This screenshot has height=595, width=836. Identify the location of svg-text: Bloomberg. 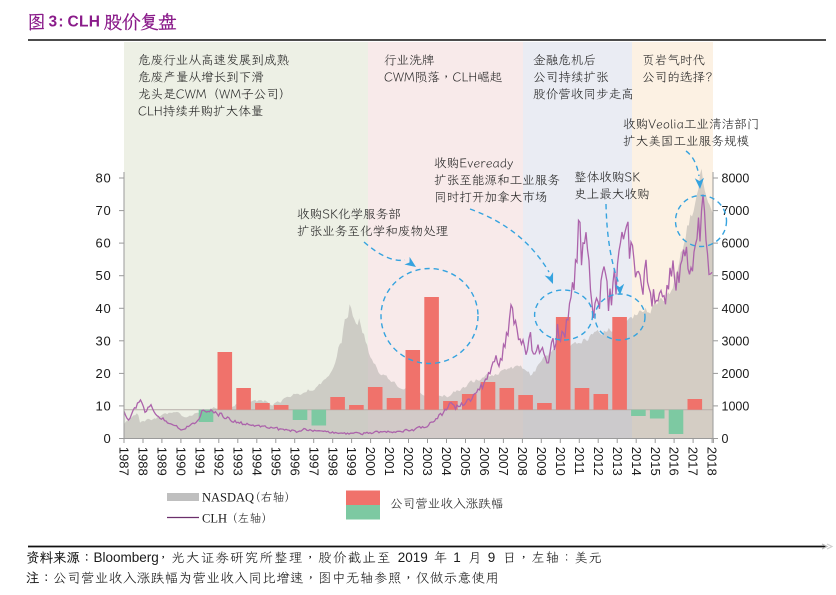
(126, 557).